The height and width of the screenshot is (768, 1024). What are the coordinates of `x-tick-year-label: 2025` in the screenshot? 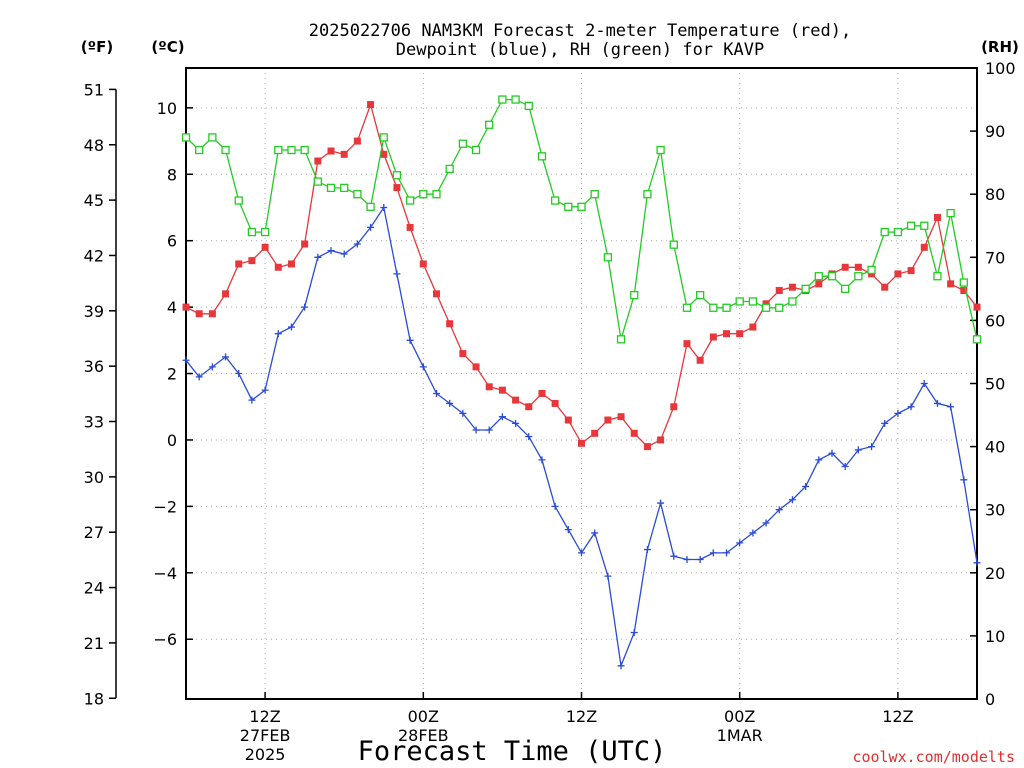 It's located at (265, 754).